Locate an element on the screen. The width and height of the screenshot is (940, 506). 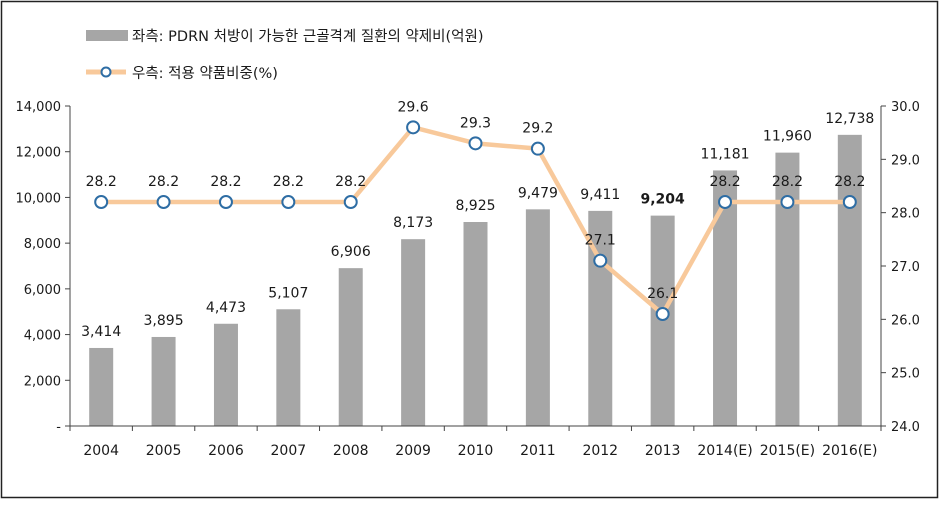
bar-data-label: 9,204 is located at coordinates (663, 200).